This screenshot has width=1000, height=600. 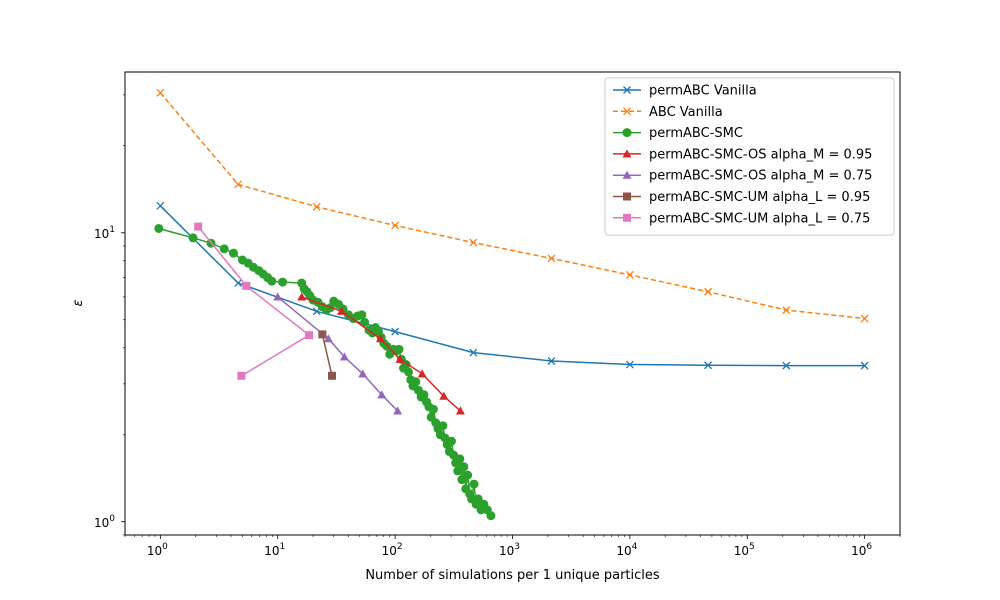 I want to click on y-axis-label: ε, so click(x=78, y=302).